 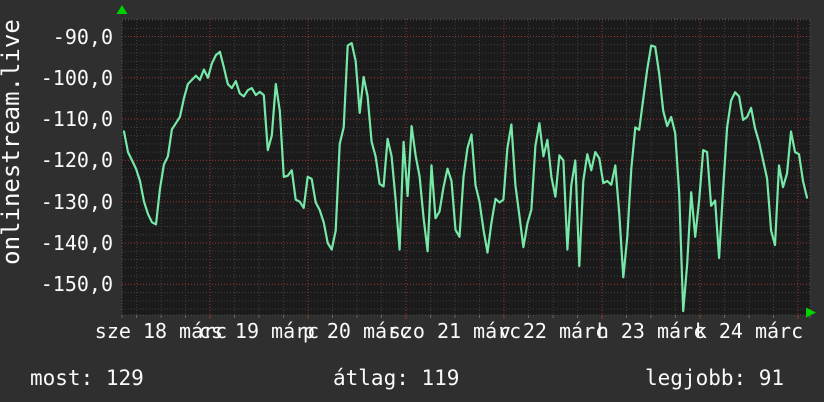 I want to click on x-axis-label: h 23 márc, so click(x=651, y=331).